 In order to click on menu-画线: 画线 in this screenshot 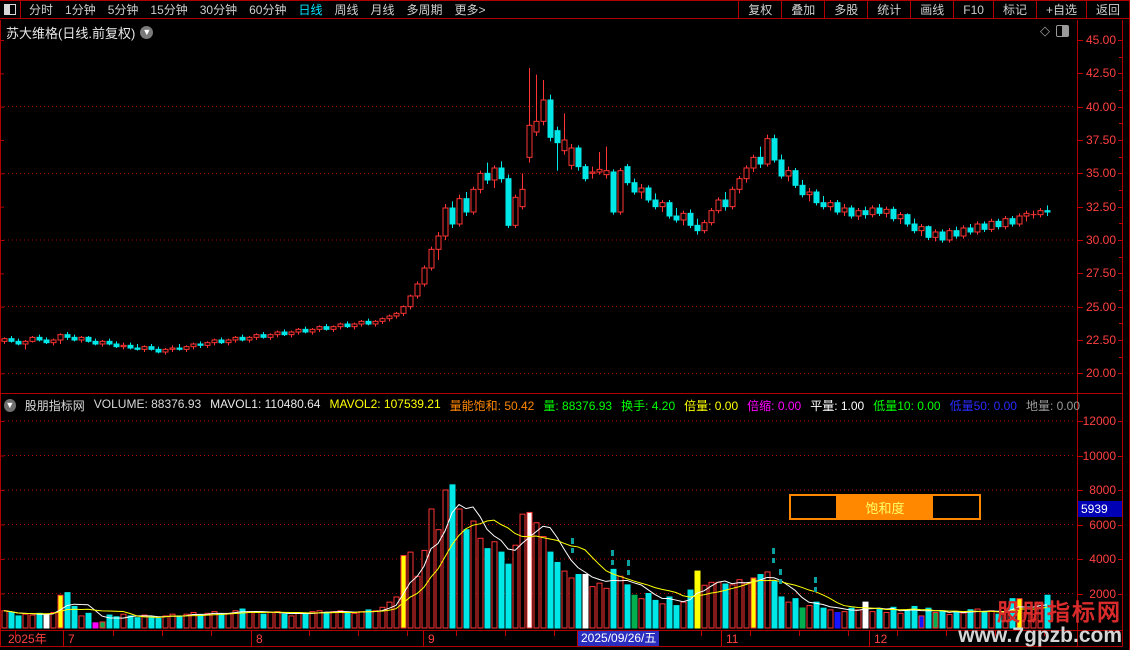, I will do `click(931, 9)`.